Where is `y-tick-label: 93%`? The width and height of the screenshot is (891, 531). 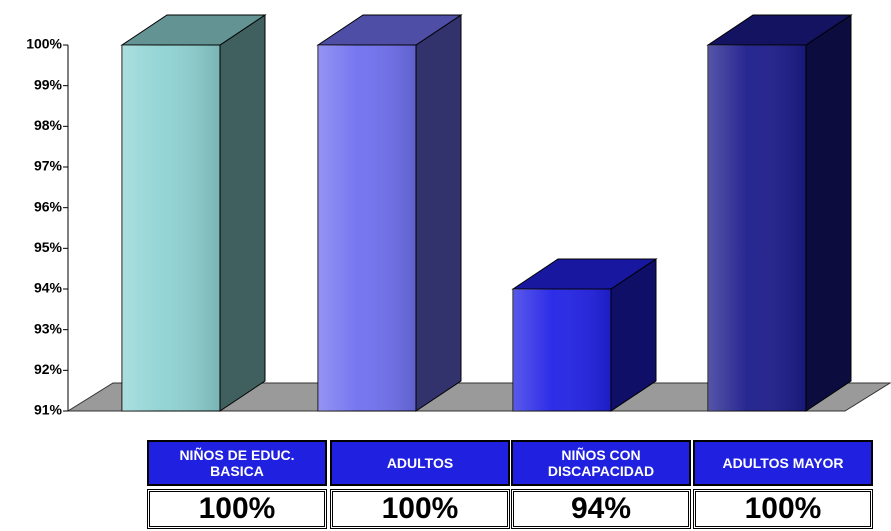
y-tick-label: 93% is located at coordinates (48, 328).